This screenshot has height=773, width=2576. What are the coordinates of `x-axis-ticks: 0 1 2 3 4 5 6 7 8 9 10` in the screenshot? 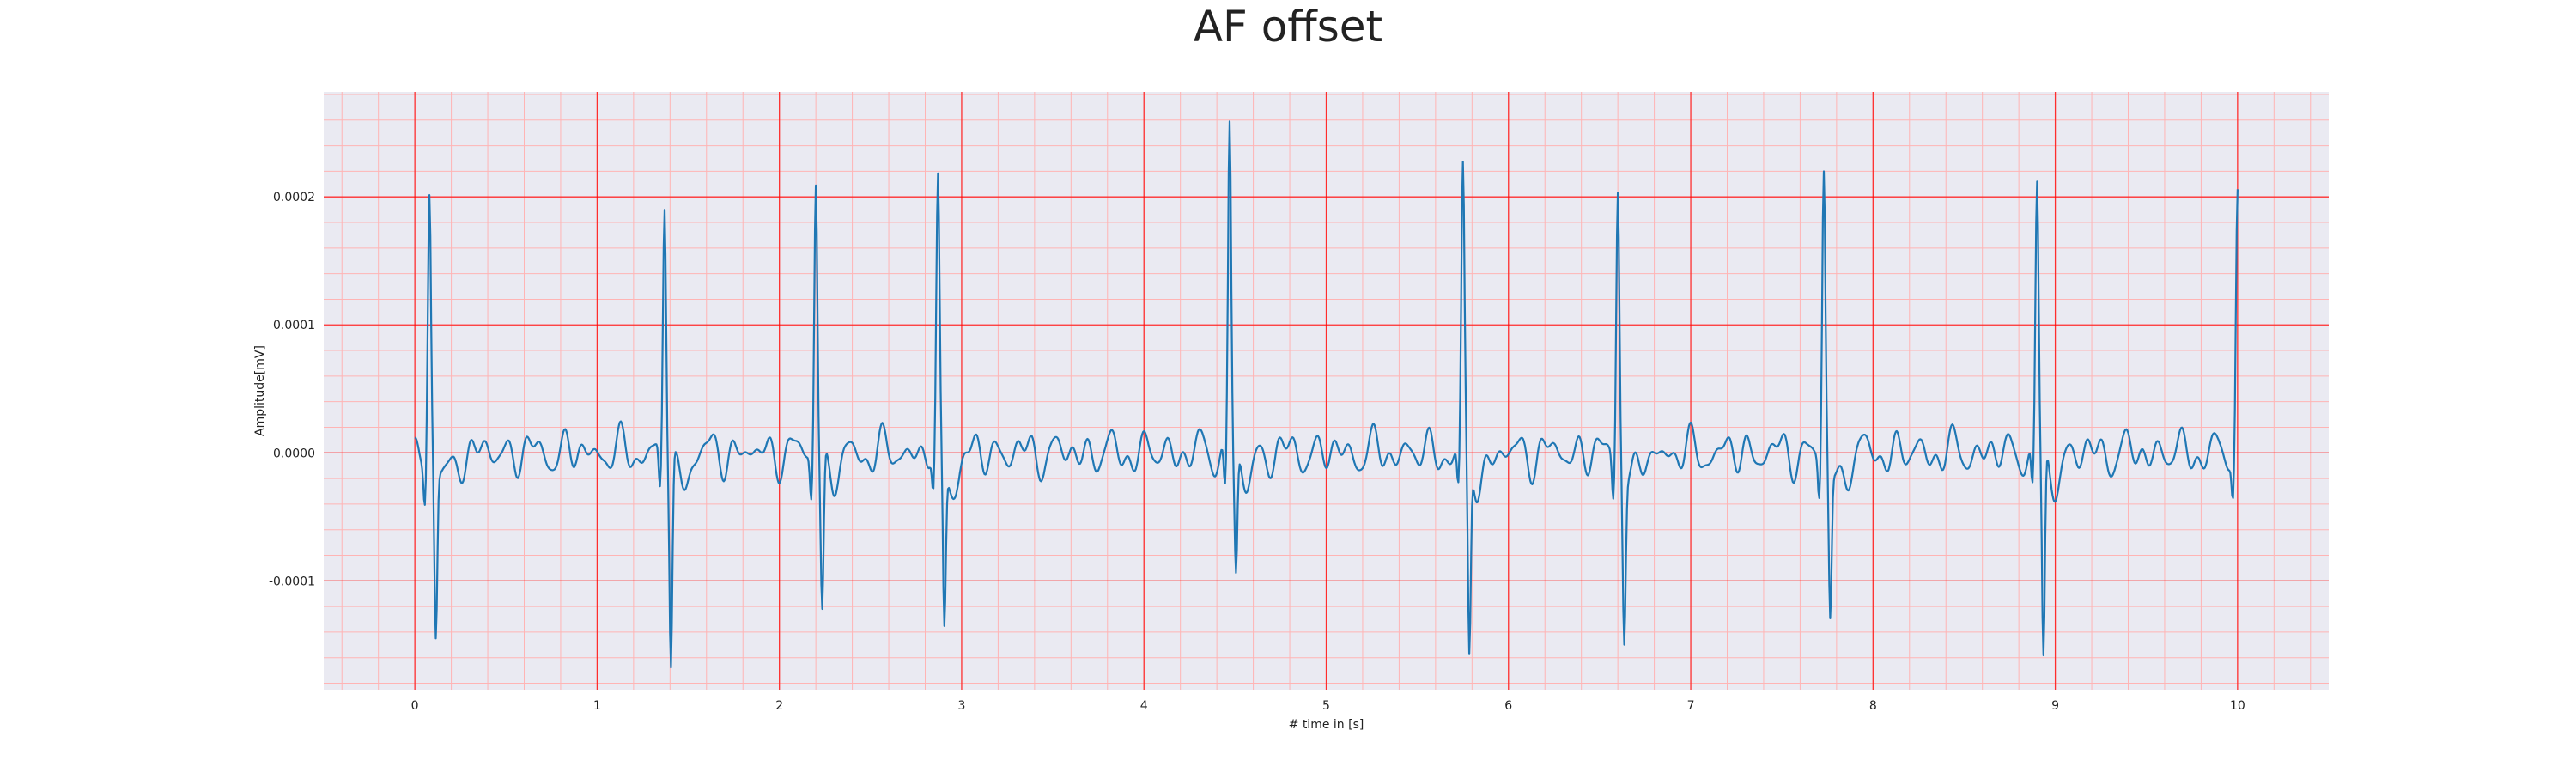 It's located at (1328, 706).